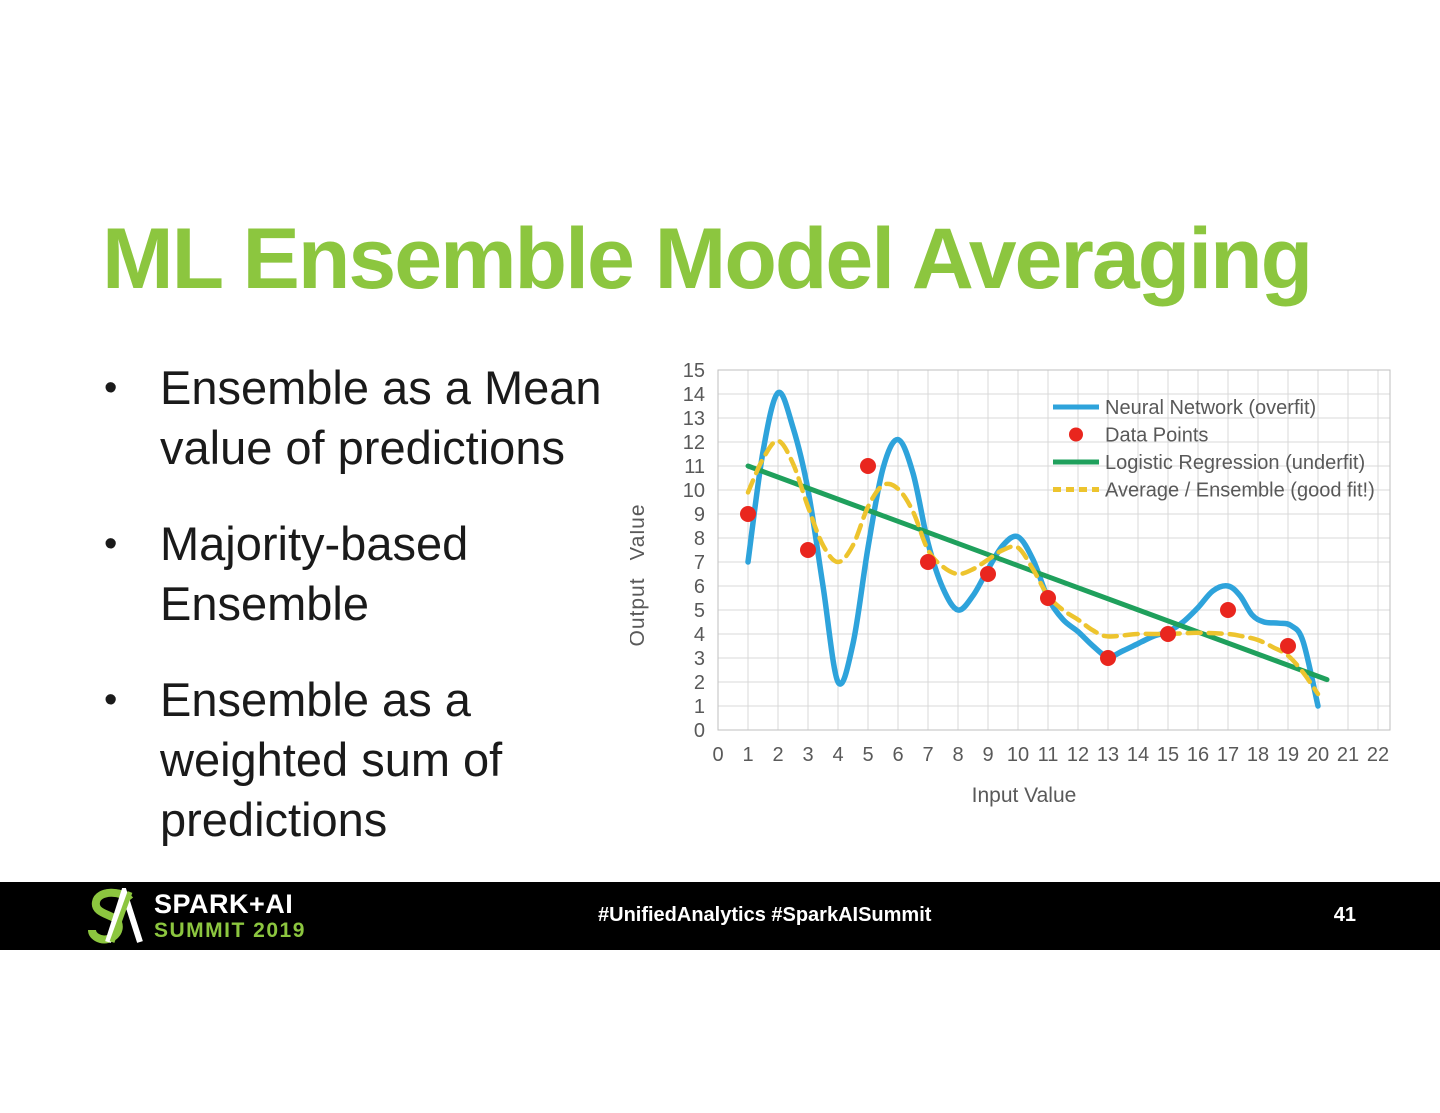 The width and height of the screenshot is (1440, 1113). Describe the element at coordinates (1288, 755) in the screenshot. I see `svg-text: 19` at that location.